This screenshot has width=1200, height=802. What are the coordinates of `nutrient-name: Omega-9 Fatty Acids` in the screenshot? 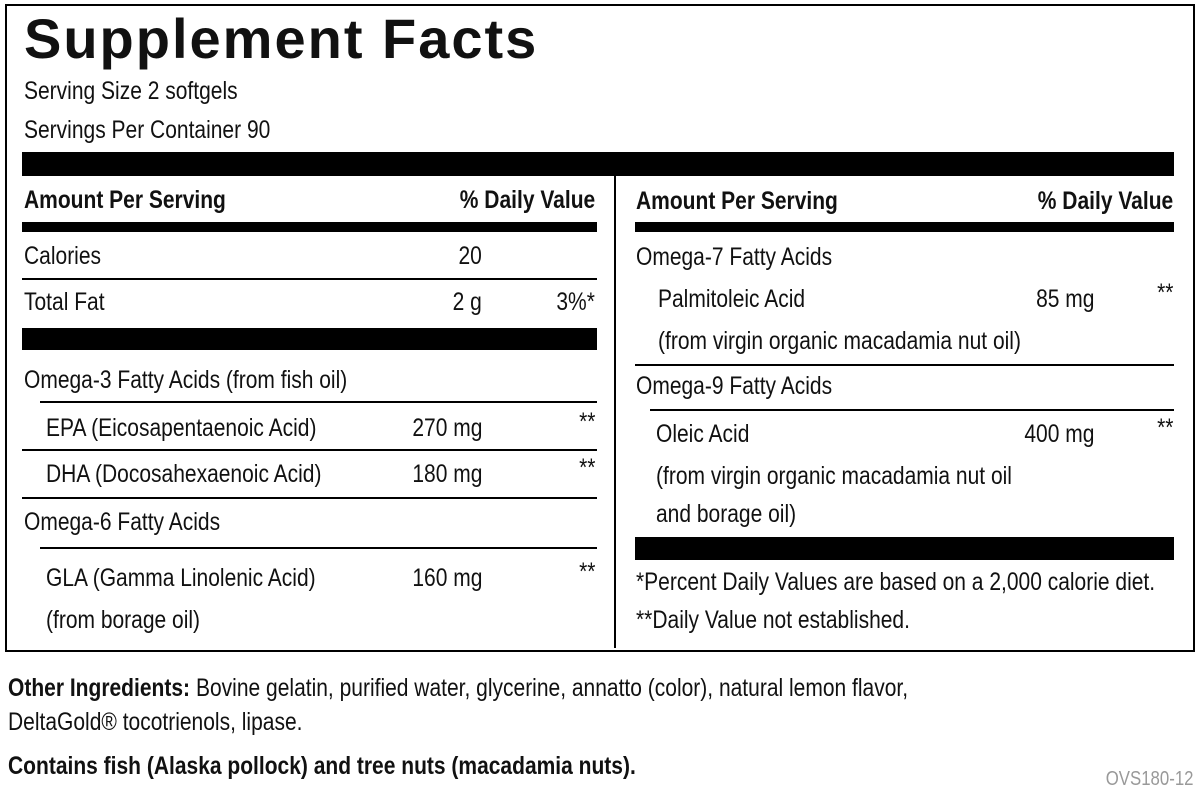 It's located at (734, 386).